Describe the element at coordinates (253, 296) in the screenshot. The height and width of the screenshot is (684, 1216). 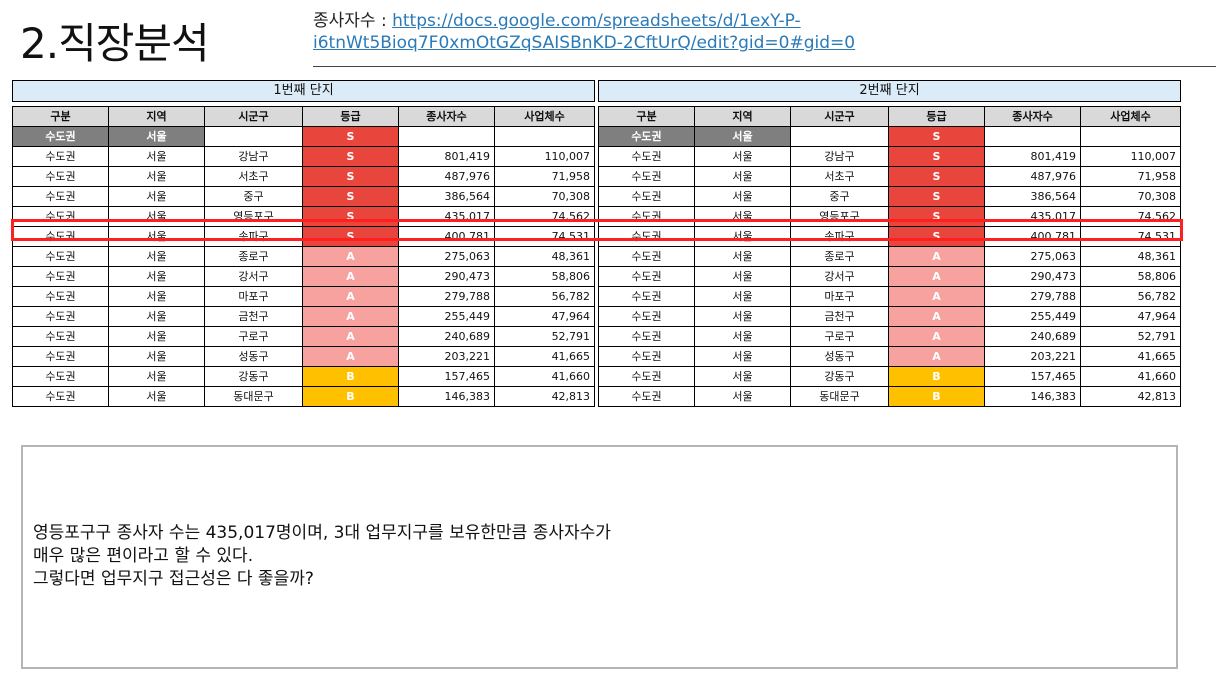
I see `table-cell: 마포구` at that location.